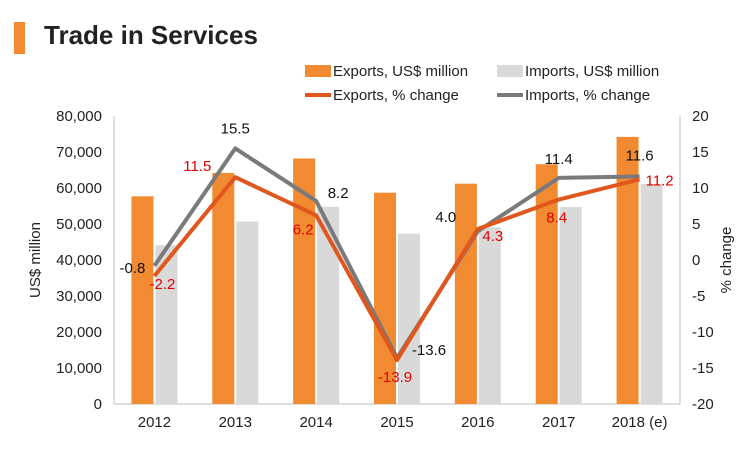 The width and height of the screenshot is (750, 450). Describe the element at coordinates (510, 71) in the screenshot. I see `legend-imports-bar-swatch` at that location.